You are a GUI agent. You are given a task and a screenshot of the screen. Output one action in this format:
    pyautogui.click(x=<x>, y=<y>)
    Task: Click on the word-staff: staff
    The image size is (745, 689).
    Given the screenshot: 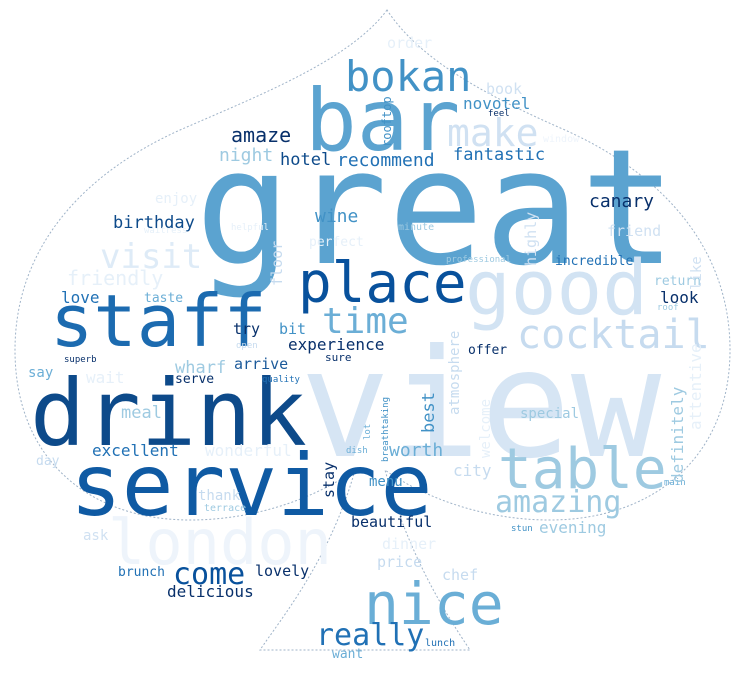 What is the action you would take?
    pyautogui.click(x=158, y=321)
    